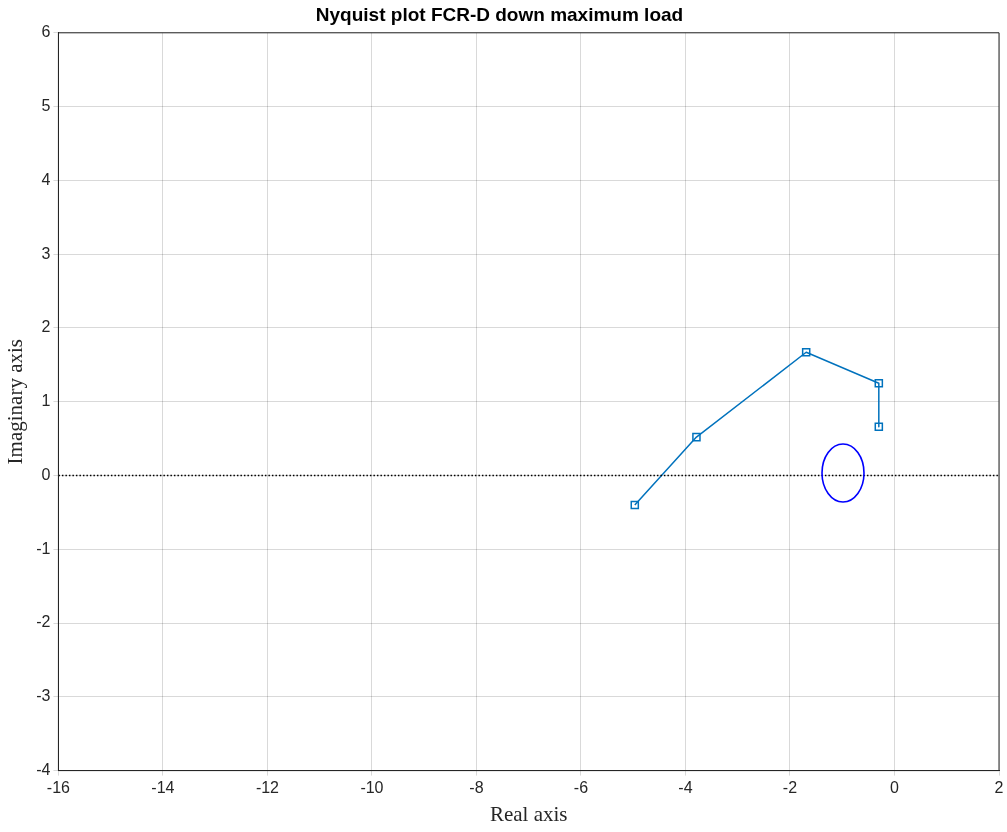 This screenshot has width=1007, height=832. Describe the element at coordinates (46, 105) in the screenshot. I see `y-tick-label: 5` at that location.